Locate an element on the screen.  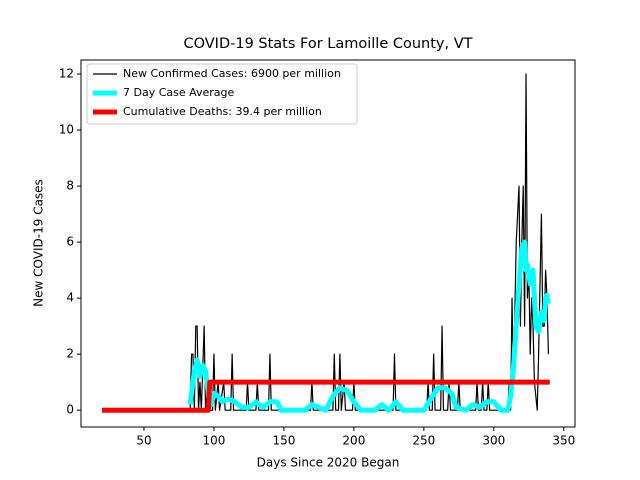
y-tick-label: 4 is located at coordinates (70, 298).